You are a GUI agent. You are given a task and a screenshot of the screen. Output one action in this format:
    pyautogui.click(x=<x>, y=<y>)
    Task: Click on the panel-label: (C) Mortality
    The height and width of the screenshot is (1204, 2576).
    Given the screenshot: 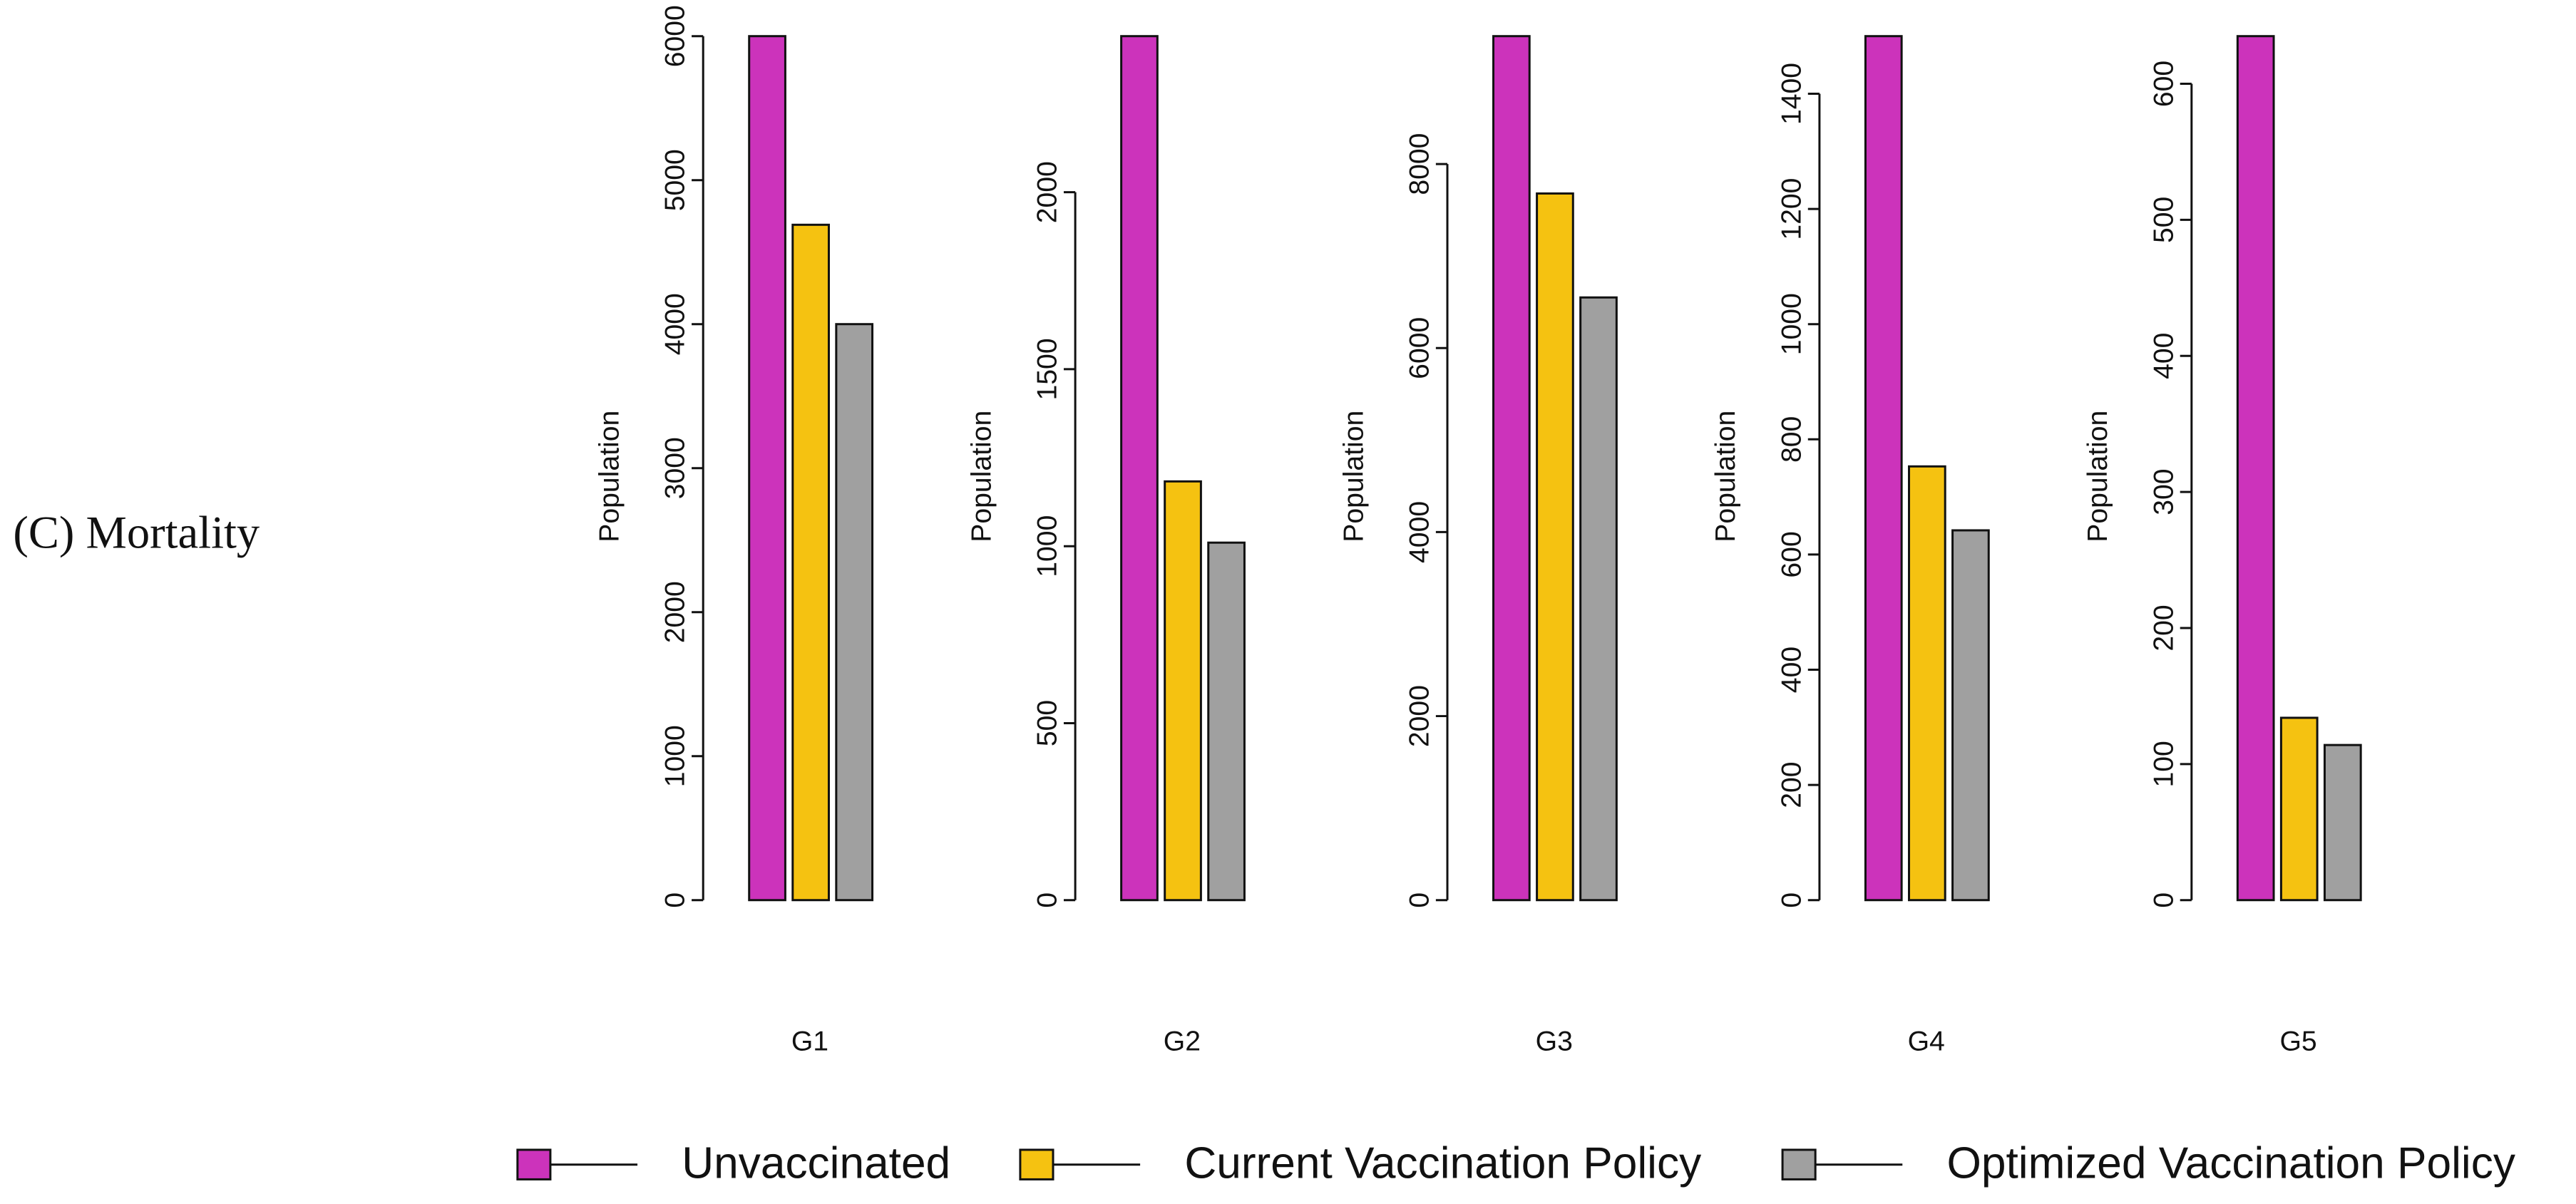 What is the action you would take?
    pyautogui.click(x=136, y=532)
    